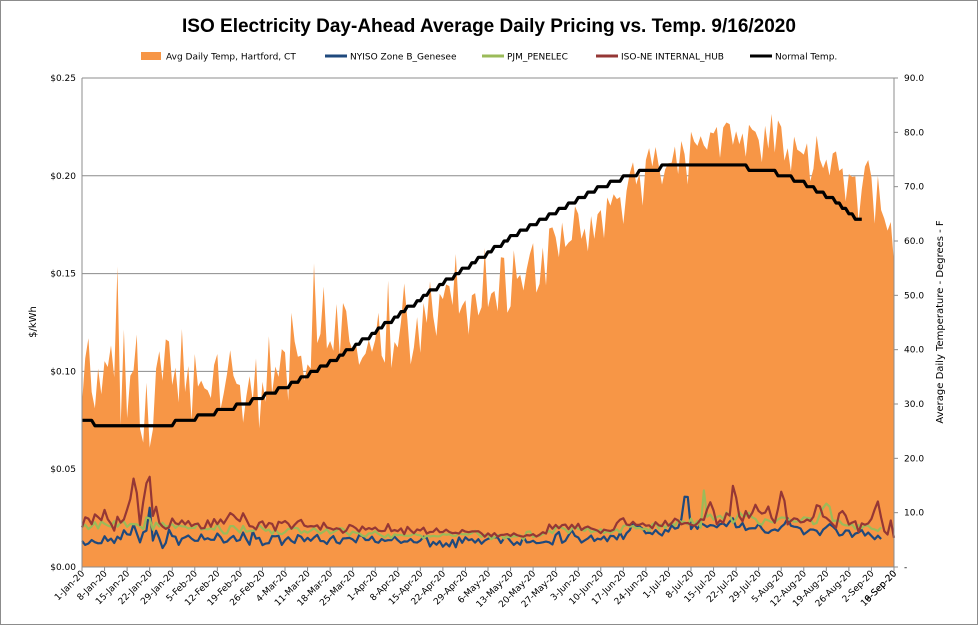 Image resolution: width=978 pixels, height=625 pixels. What do you see at coordinates (63, 79) in the screenshot?
I see `y-tick-label: $0.25` at bounding box center [63, 79].